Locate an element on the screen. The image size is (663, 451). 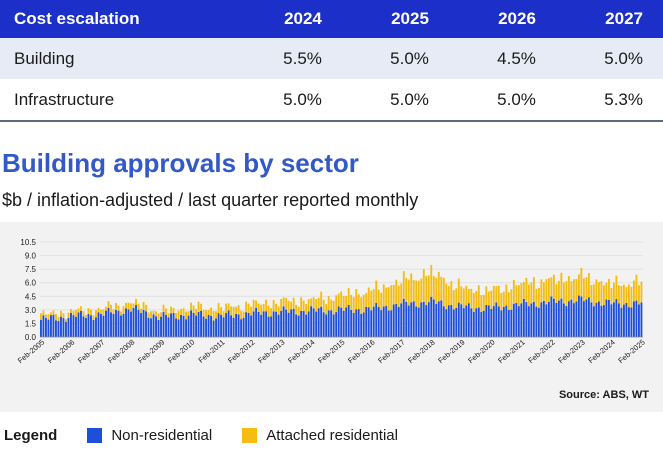
x-tick-label: Feb-2016 is located at coordinates (361, 352).